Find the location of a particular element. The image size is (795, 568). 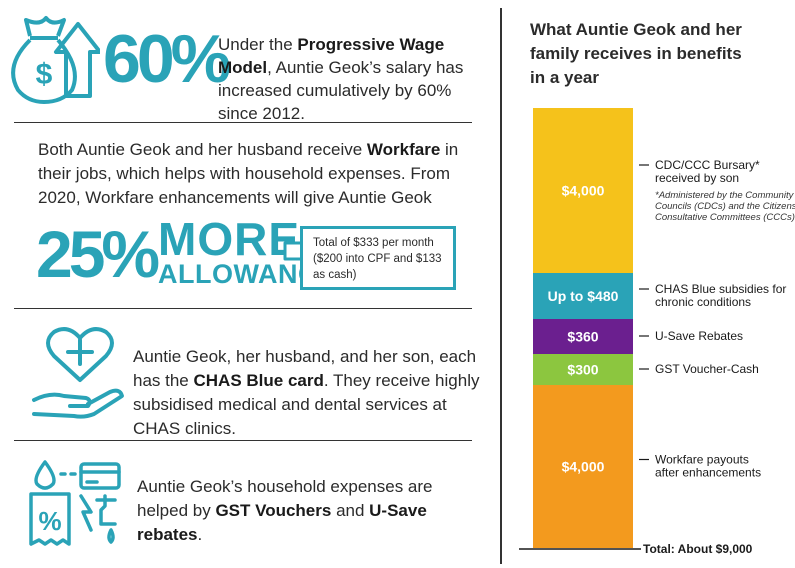

segment-name-1-line-1: chronic conditions is located at coordinates (703, 302).